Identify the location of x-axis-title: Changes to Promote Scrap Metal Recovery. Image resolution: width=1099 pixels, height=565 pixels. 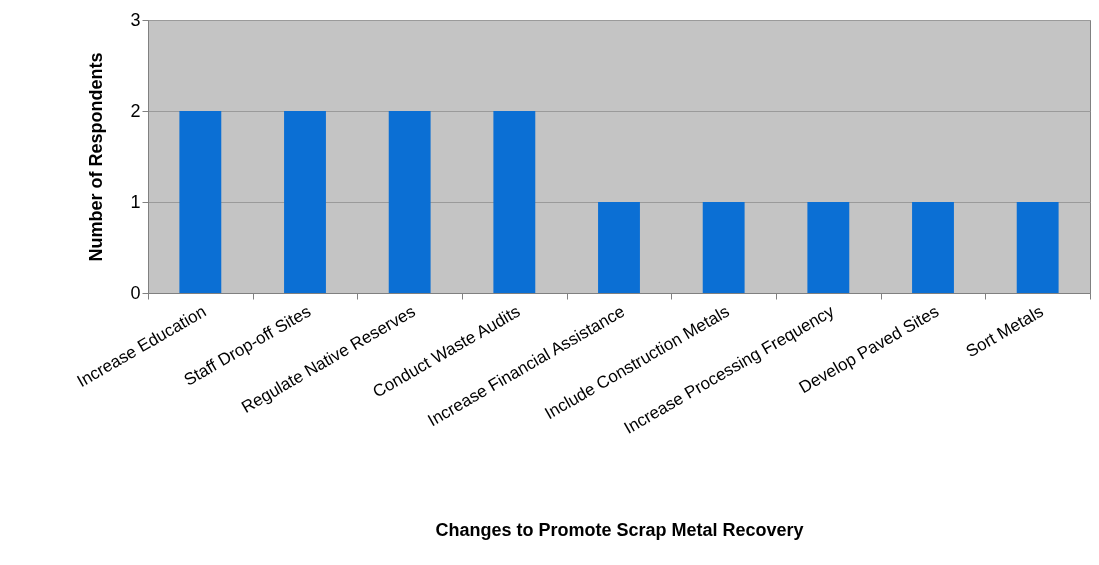
(619, 529).